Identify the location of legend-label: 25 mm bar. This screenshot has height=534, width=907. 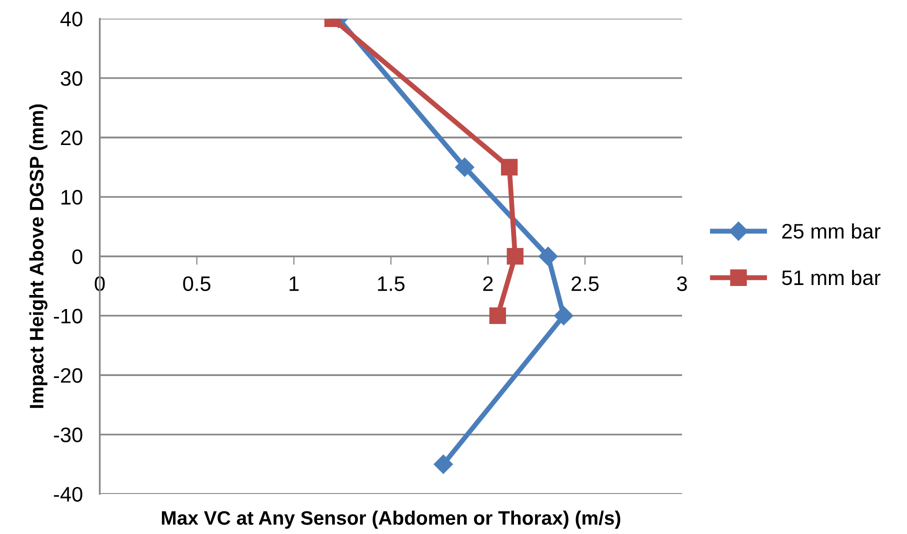
(831, 231).